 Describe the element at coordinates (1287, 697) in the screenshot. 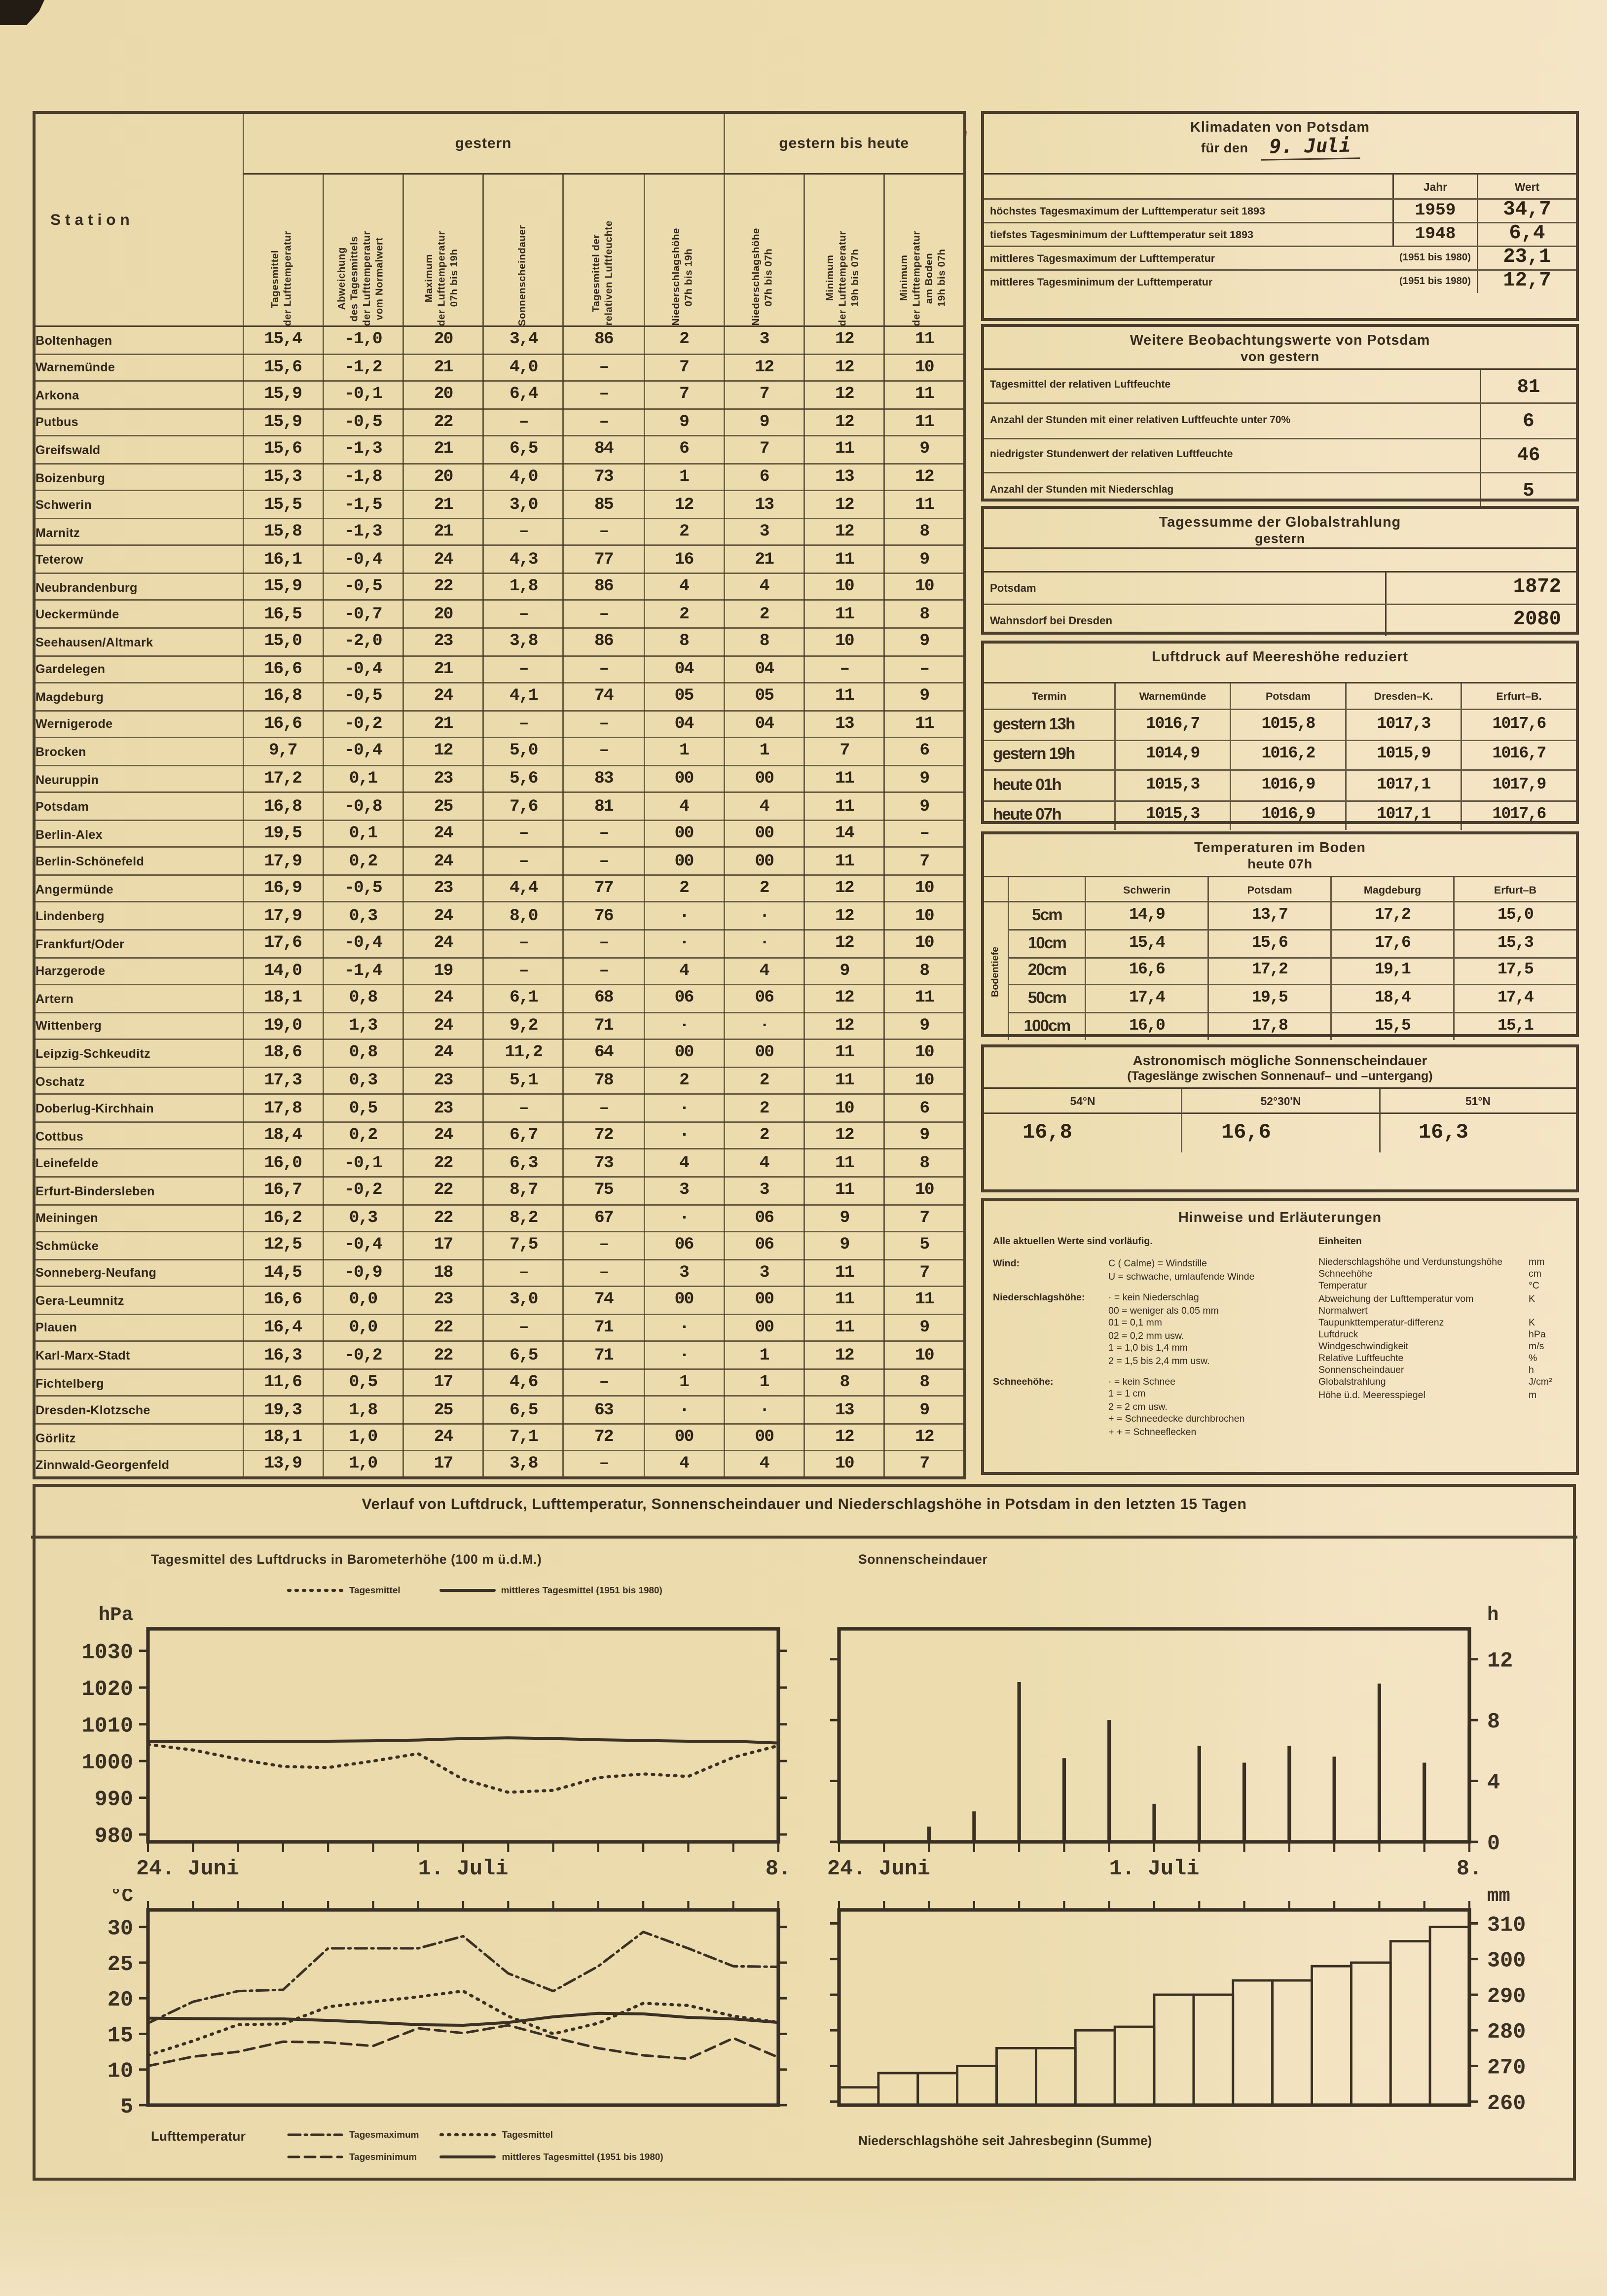

I see `column-header: Potsdam` at that location.